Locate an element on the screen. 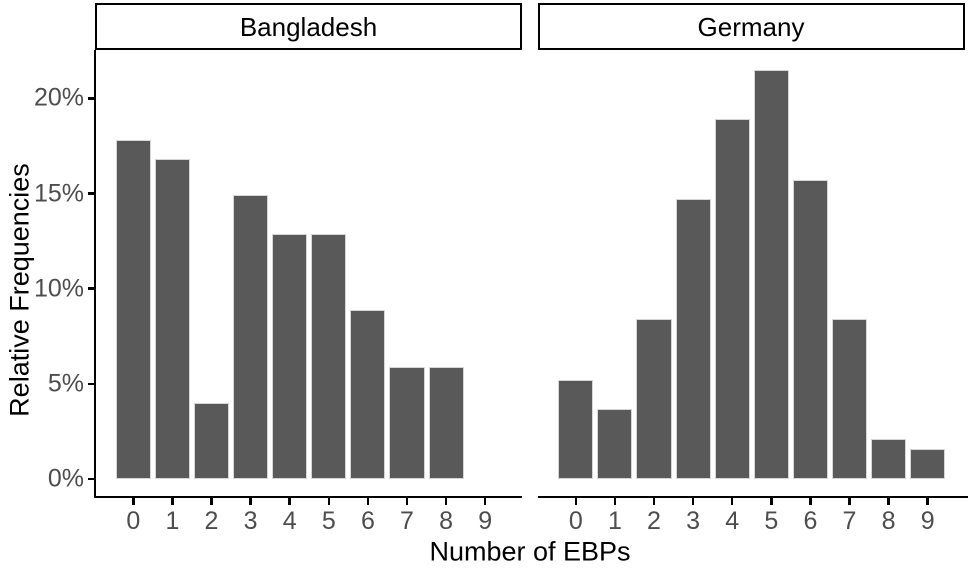  y-tick-label: 20% is located at coordinates (58, 97).